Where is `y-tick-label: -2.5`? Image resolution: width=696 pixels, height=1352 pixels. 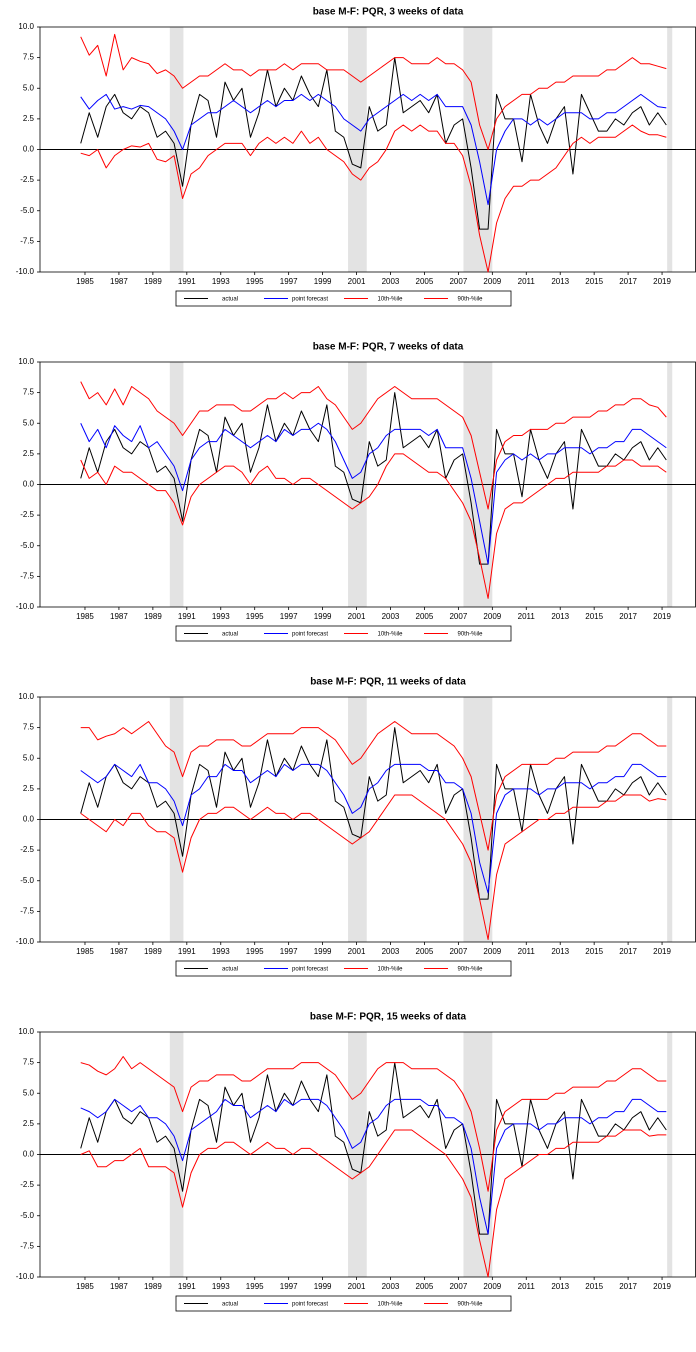
y-tick-label: -2.5 is located at coordinates (27, 849).